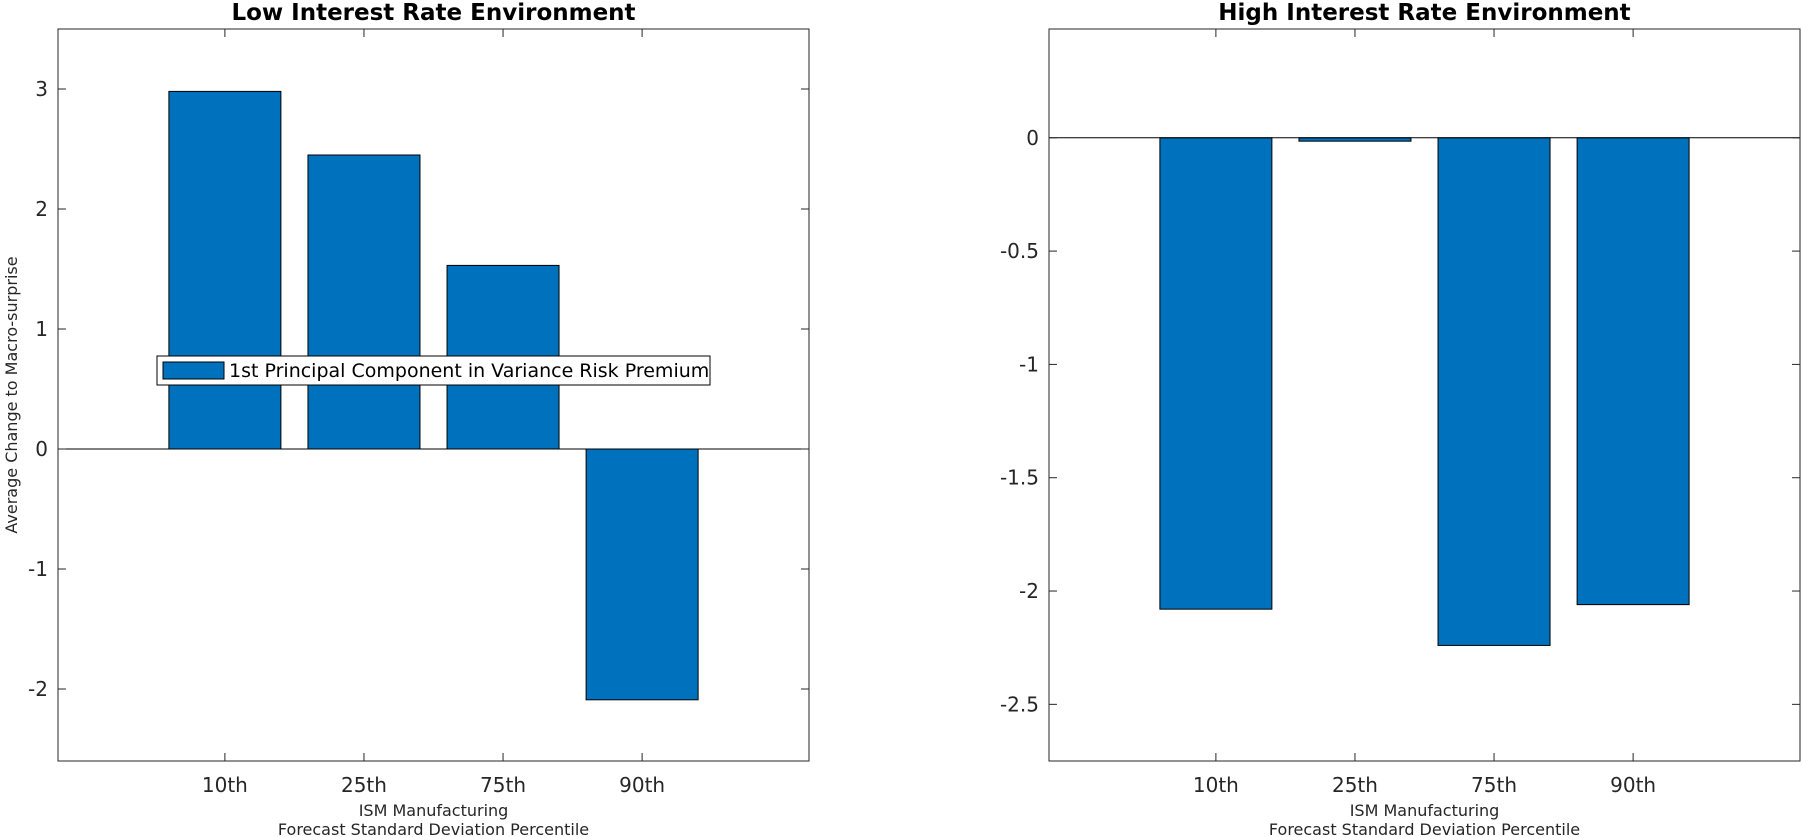  Describe the element at coordinates (11, 394) in the screenshot. I see `y-axis-label: Average Change to Macro-surprise` at that location.